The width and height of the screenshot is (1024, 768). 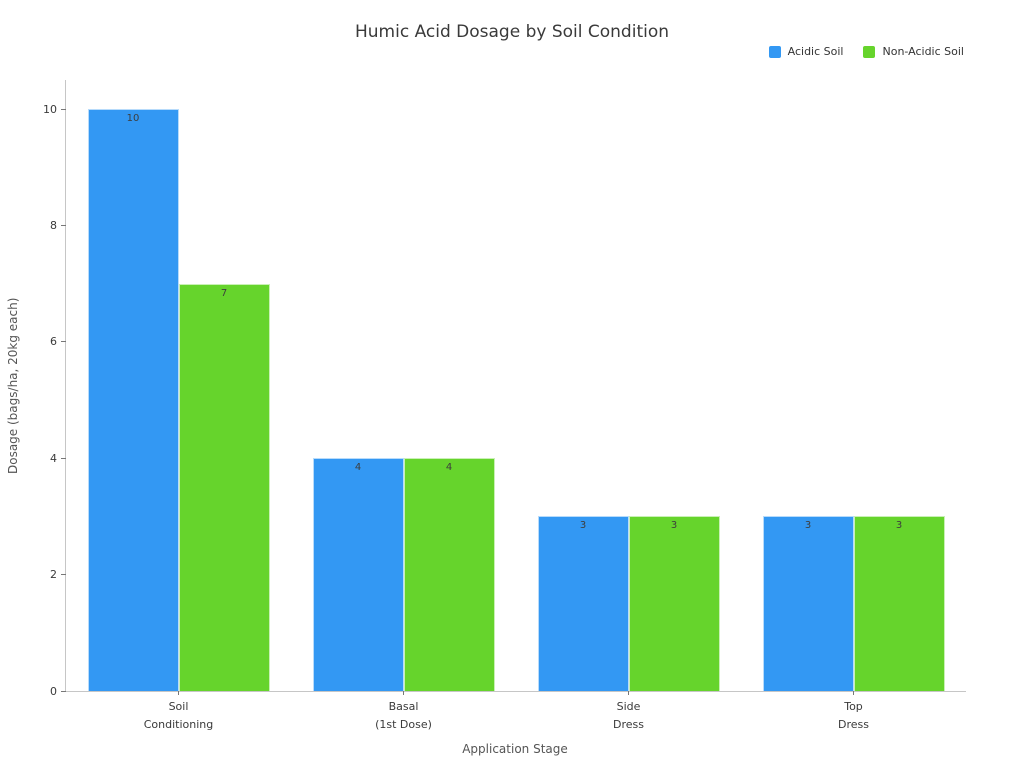 What do you see at coordinates (512, 32) in the screenshot?
I see `chart-title: Humic Acid Dosage by Soil Condition` at bounding box center [512, 32].